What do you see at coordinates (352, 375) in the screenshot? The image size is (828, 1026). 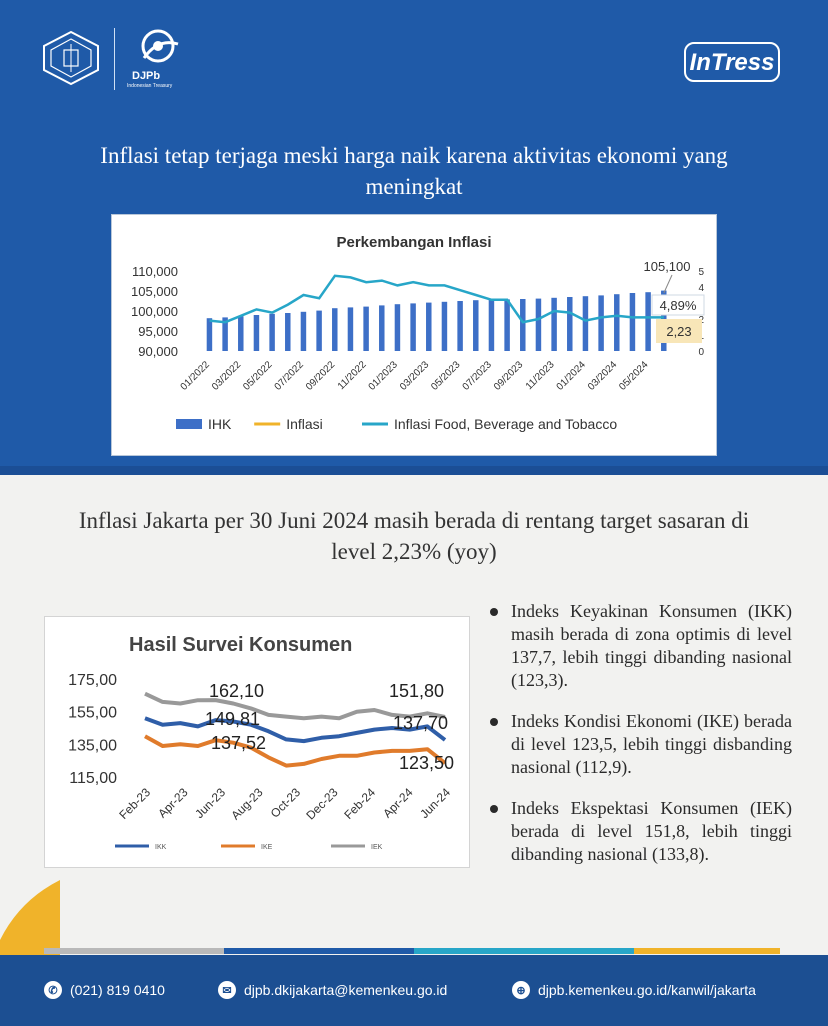 I see `x-tick-label: 11/2022` at bounding box center [352, 375].